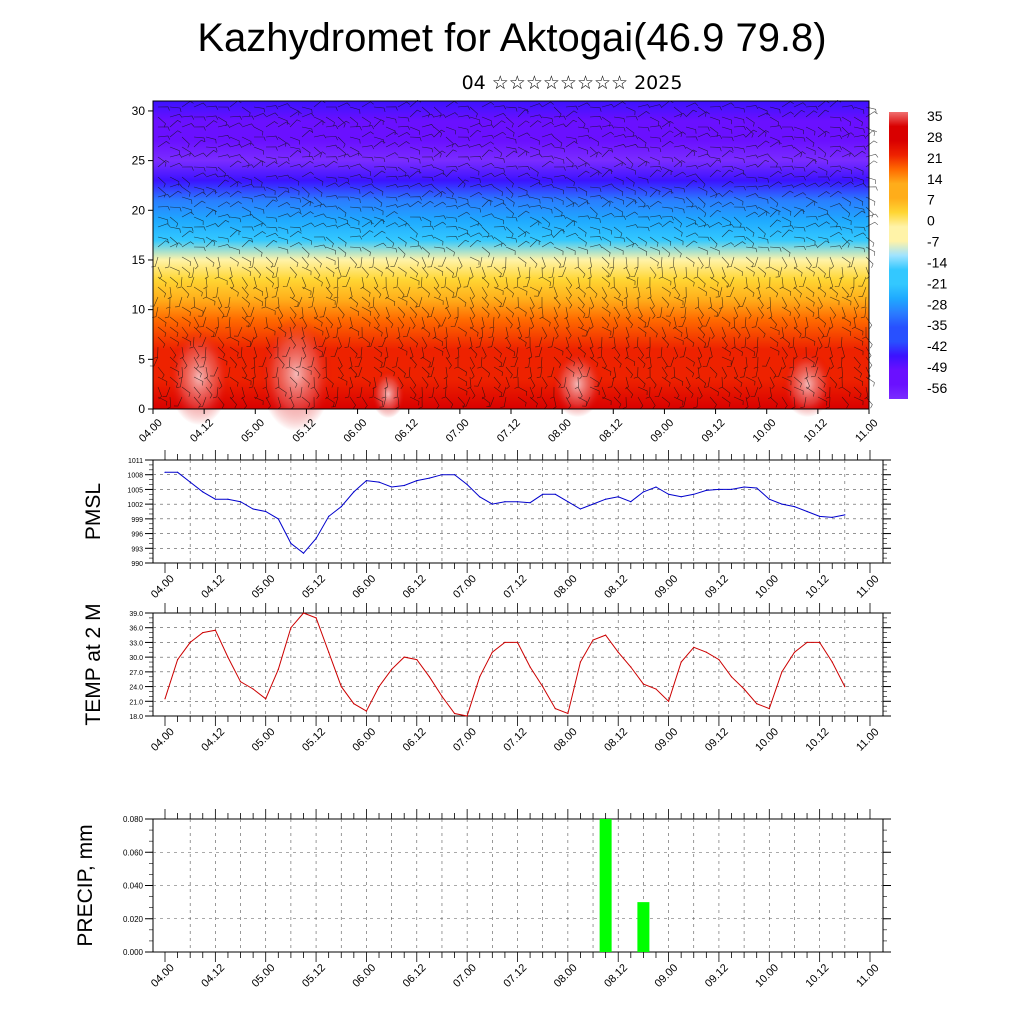  I want to click on y-tick-label: 1005, so click(135, 490).